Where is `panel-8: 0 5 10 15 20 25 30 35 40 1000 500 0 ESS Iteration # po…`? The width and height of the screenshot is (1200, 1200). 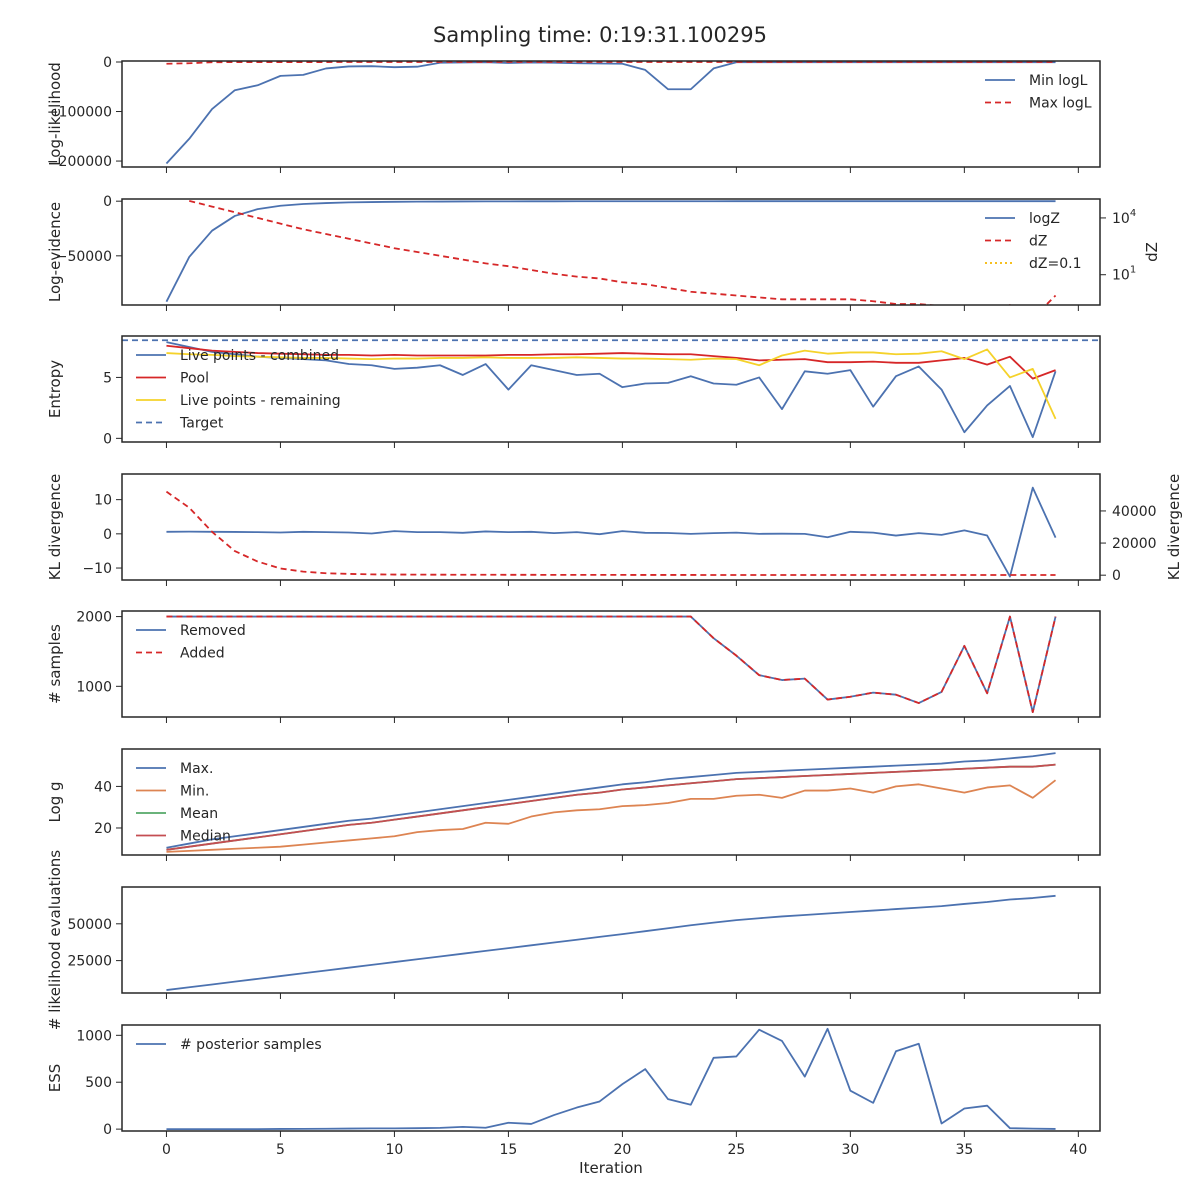
panel-8: 0 5 10 15 20 25 30 35 40 1000 500 0 ESS Iteration # po… is located at coordinates (573, 1100).